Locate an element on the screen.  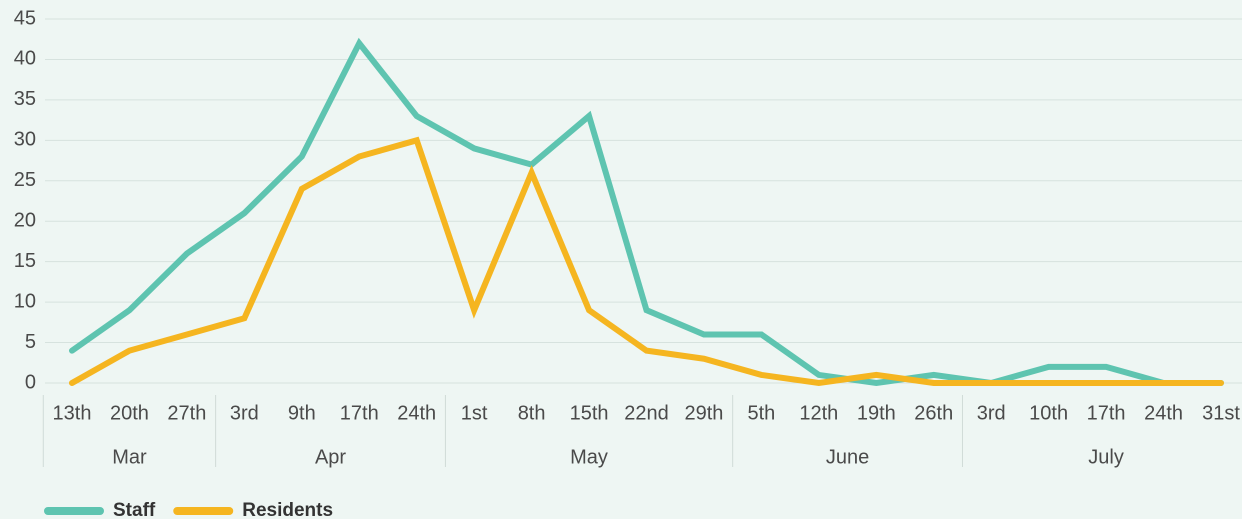
y-tick-label: 45 is located at coordinates (25, 18).